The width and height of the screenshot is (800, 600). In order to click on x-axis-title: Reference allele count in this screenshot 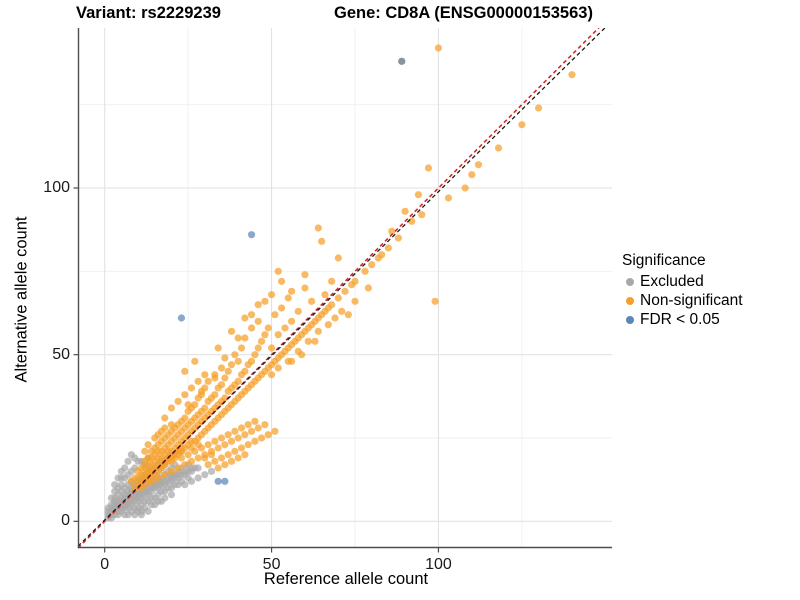, I will do `click(346, 579)`.